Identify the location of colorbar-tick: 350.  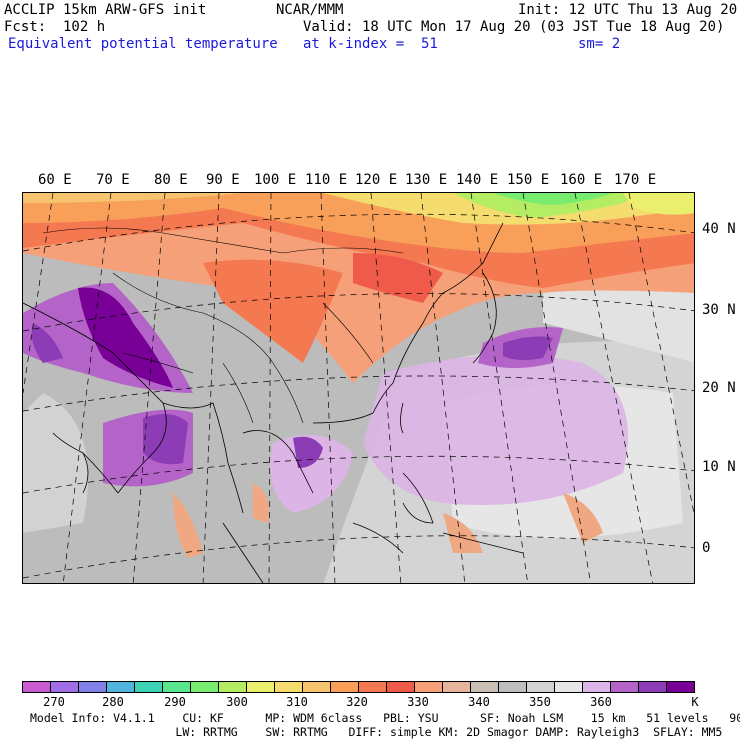
(540, 702).